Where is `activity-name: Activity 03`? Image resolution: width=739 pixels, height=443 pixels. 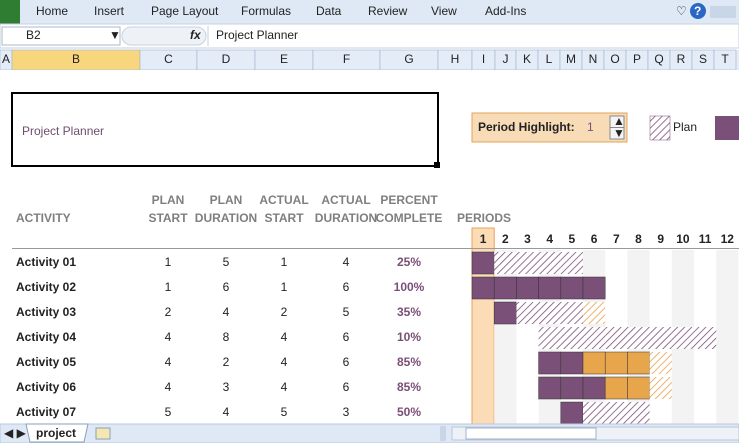 activity-name: Activity 03 is located at coordinates (46, 312).